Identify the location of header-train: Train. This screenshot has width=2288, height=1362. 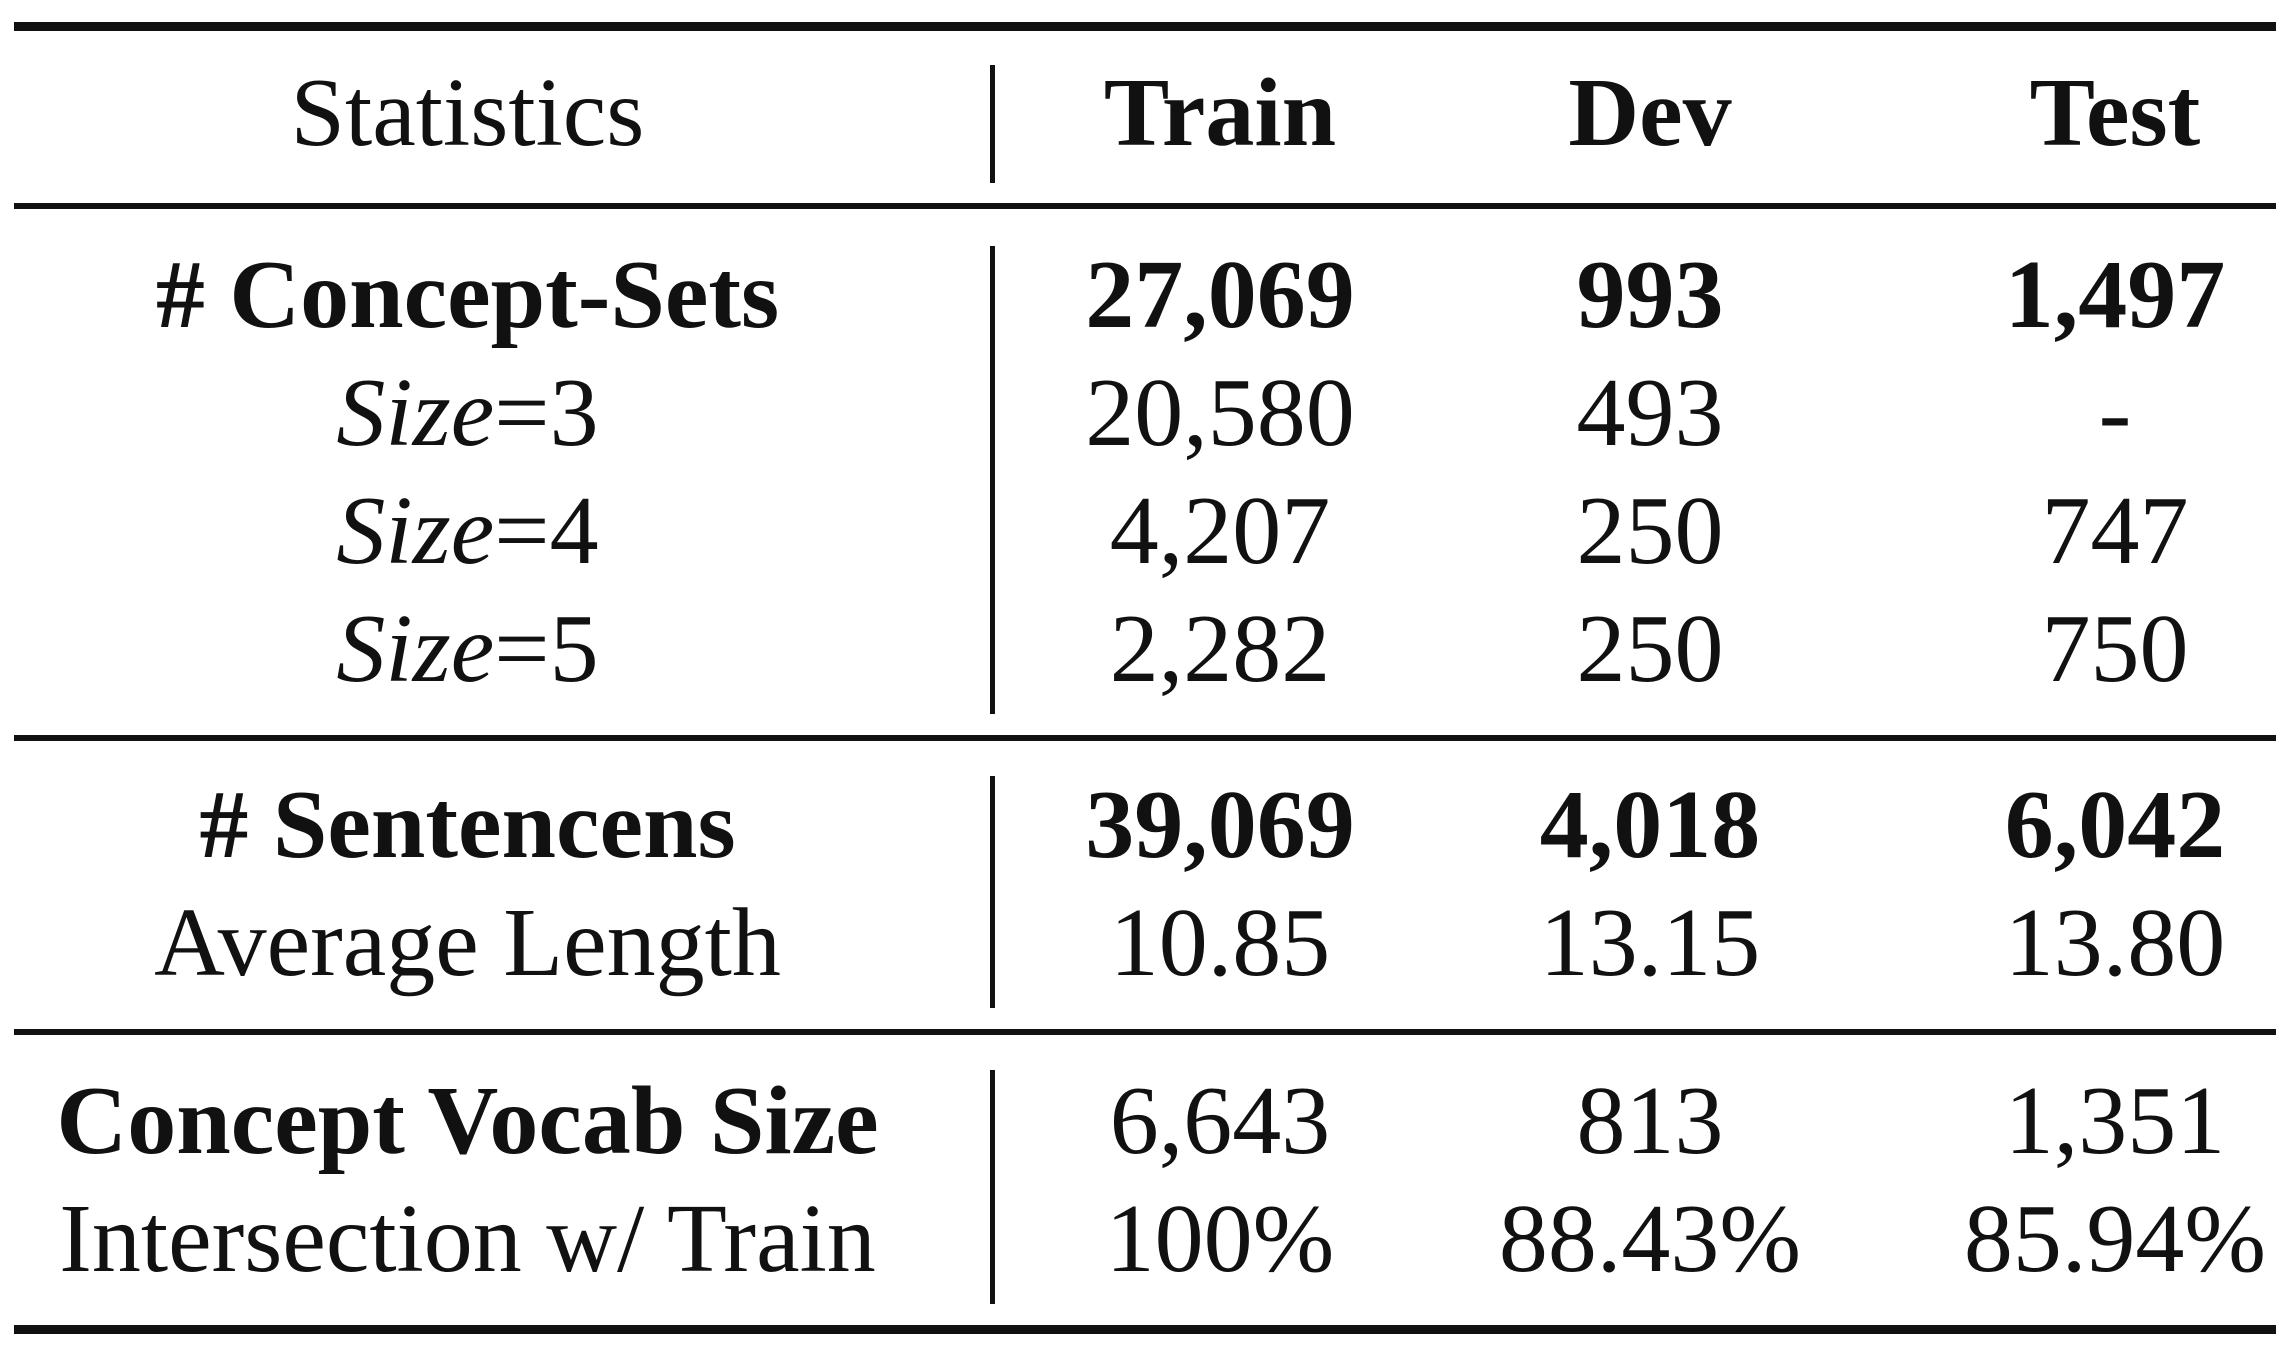
(1220, 113).